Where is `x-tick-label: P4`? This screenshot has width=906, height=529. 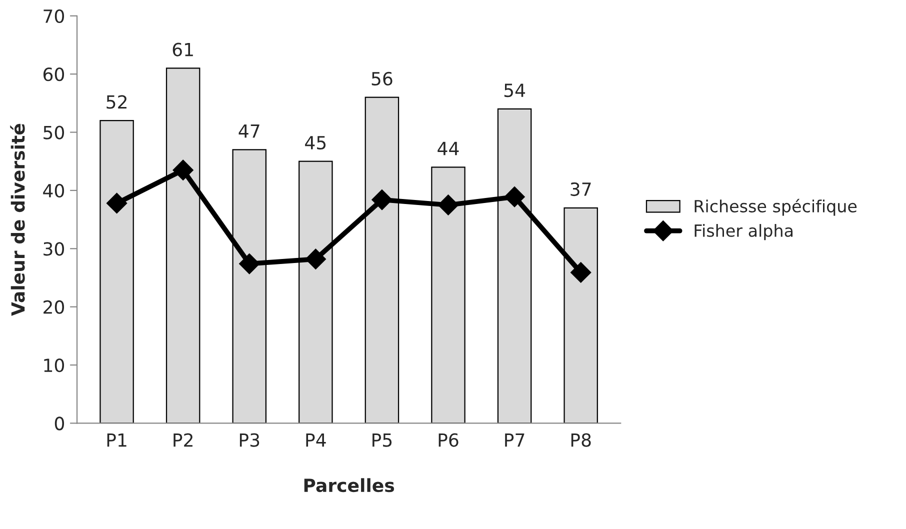 x-tick-label: P4 is located at coordinates (316, 440).